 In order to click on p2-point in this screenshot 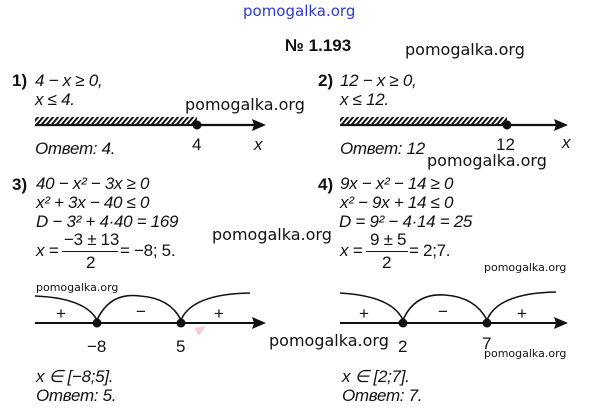, I will do `click(507, 125)`.